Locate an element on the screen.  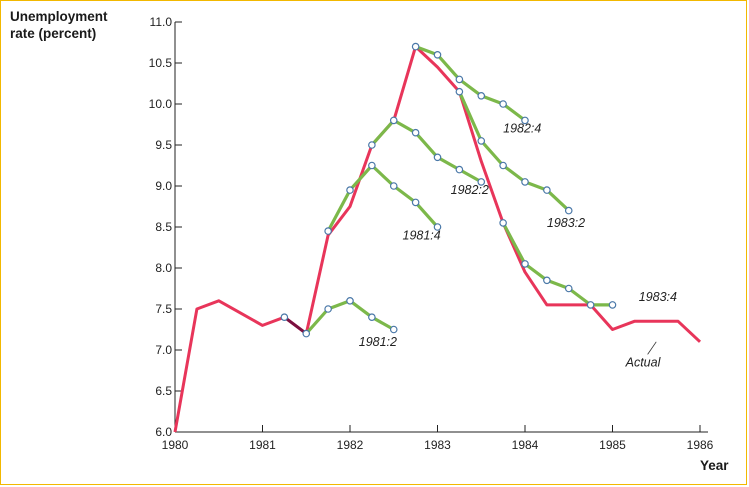
x-tick-label: 1986 is located at coordinates (700, 445).